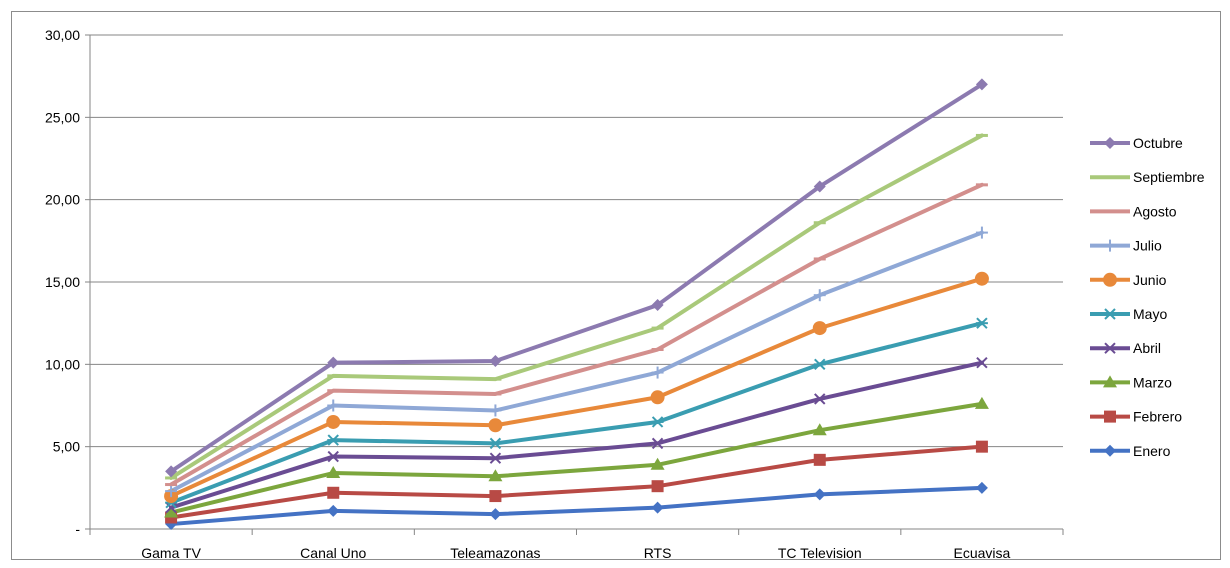 The width and height of the screenshot is (1230, 568). I want to click on legend-label: Mayo, so click(1150, 314).